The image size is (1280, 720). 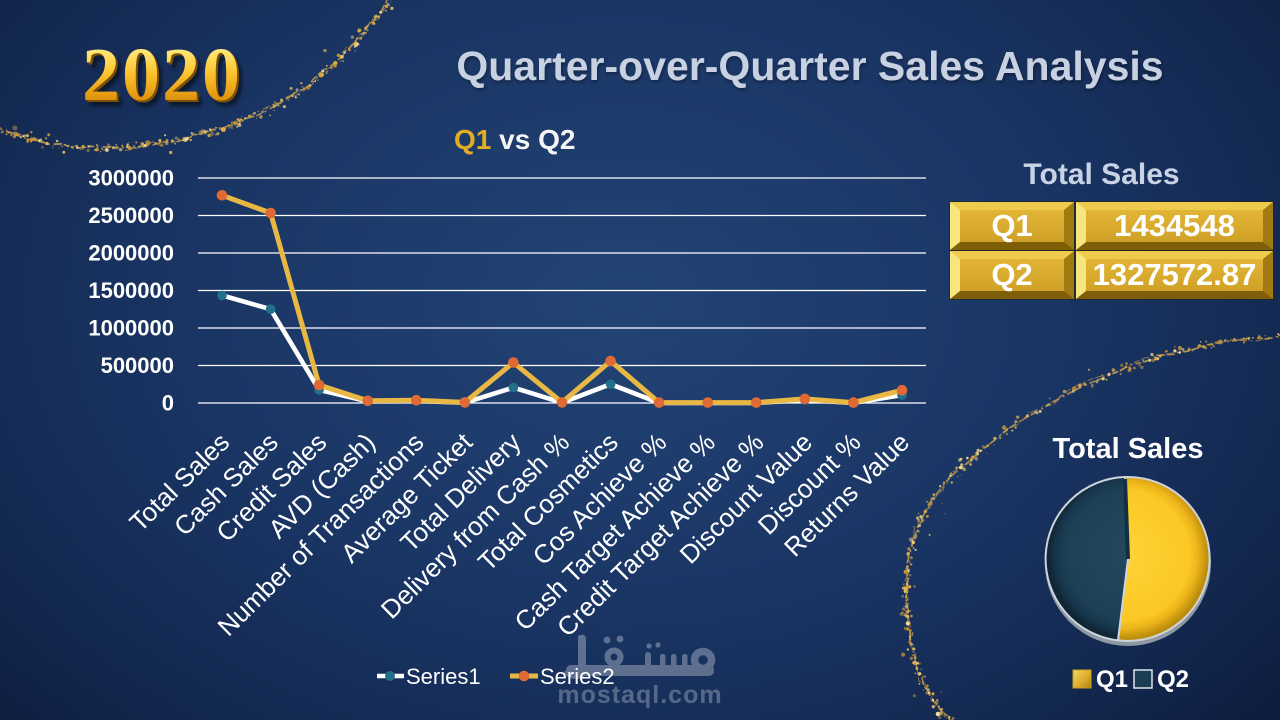 What do you see at coordinates (131, 178) in the screenshot?
I see `svg-text: 3000000` at bounding box center [131, 178].